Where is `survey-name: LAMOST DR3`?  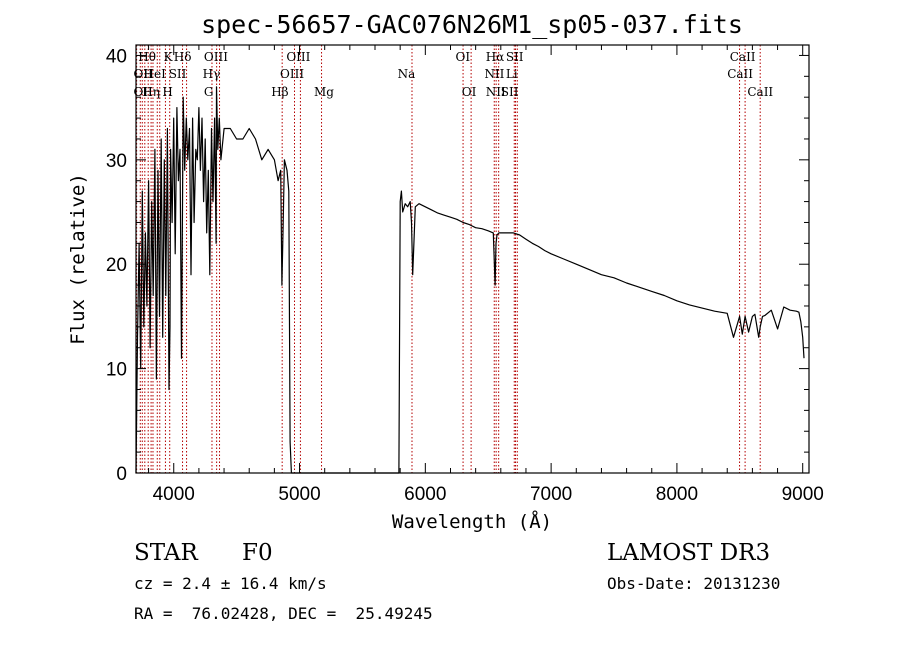
survey-name: LAMOST DR3 is located at coordinates (689, 553).